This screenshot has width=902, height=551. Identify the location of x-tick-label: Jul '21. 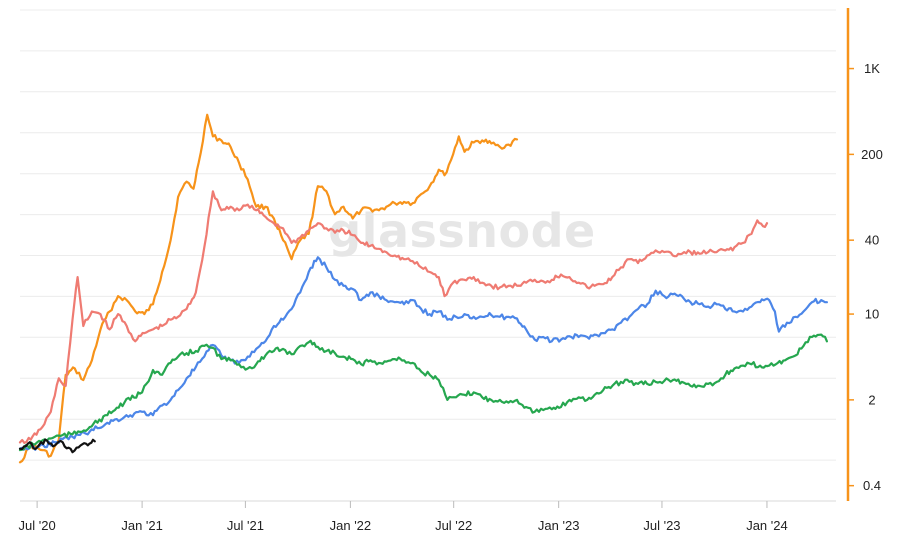
(245, 525).